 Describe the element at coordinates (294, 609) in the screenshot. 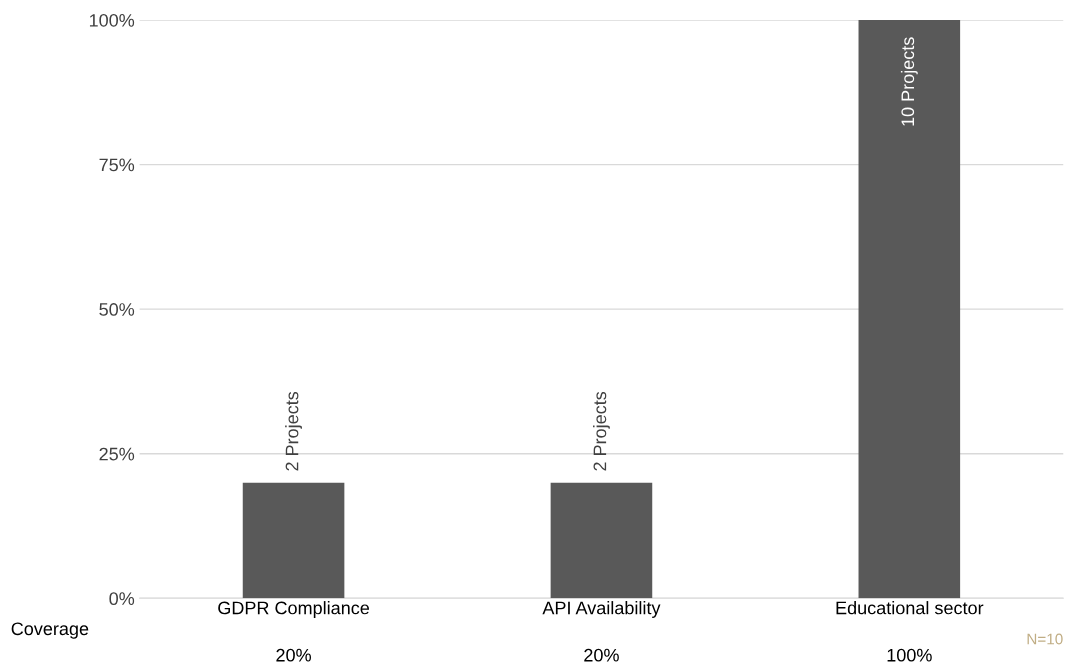

I see `x-tick-label: GDPR Compliance` at that location.